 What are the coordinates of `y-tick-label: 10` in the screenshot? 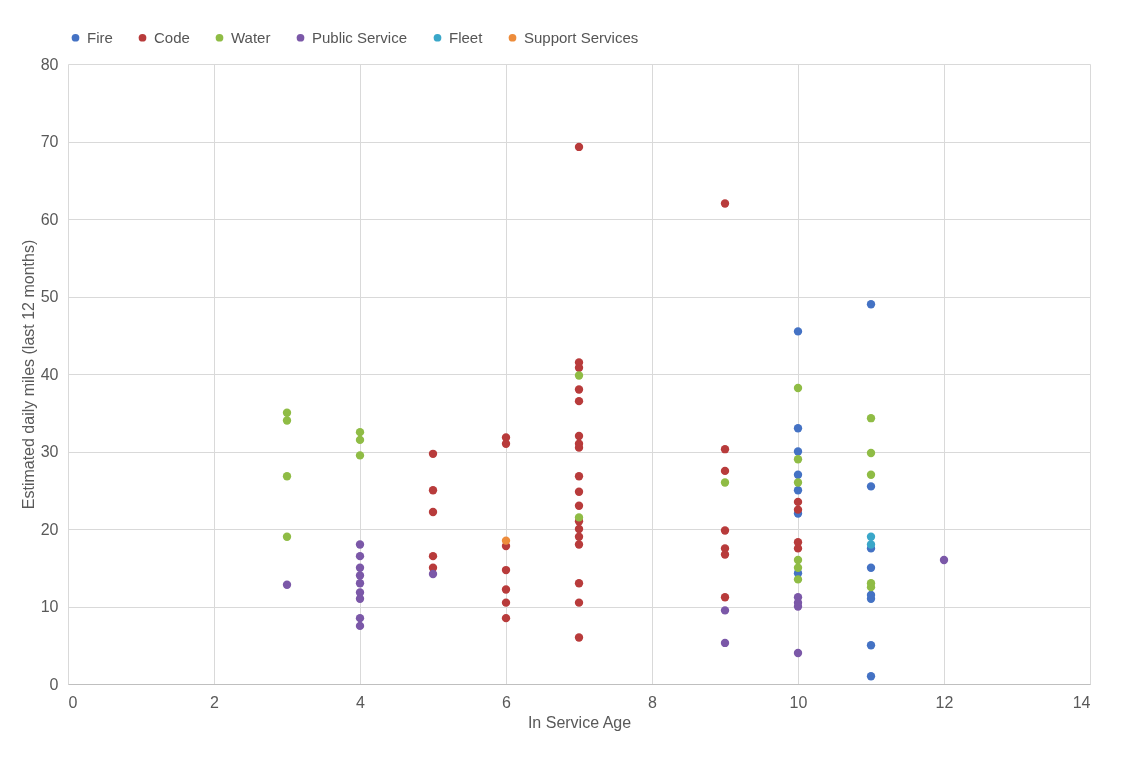 It's located at (49, 606).